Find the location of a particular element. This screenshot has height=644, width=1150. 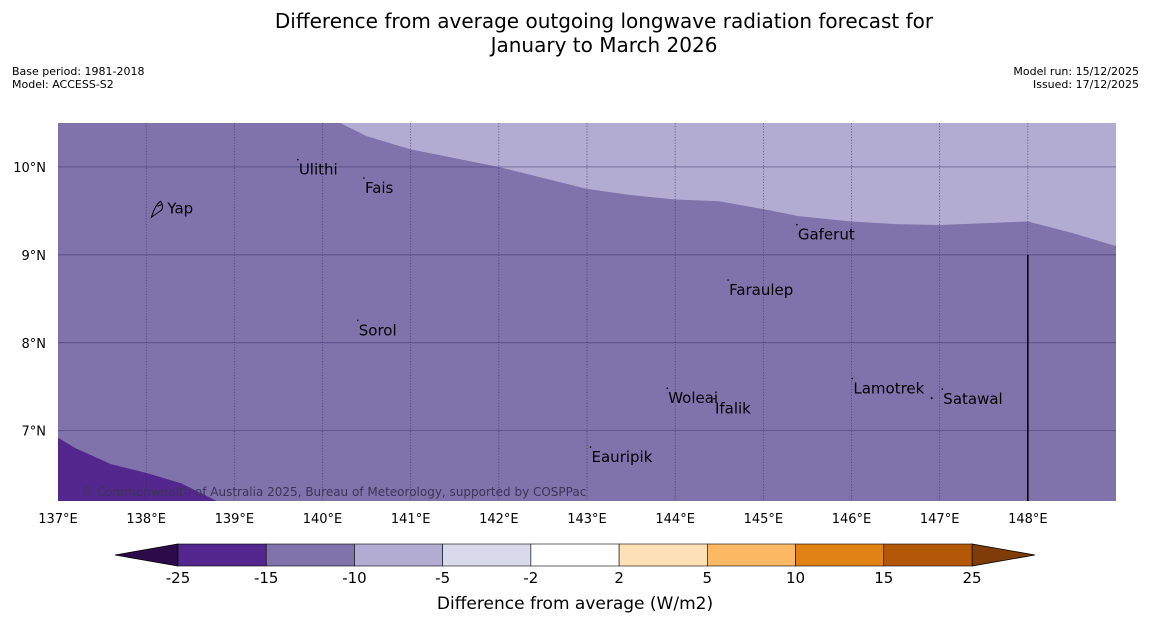

model-text: Model: ACCESS-S2 is located at coordinates (63, 84).